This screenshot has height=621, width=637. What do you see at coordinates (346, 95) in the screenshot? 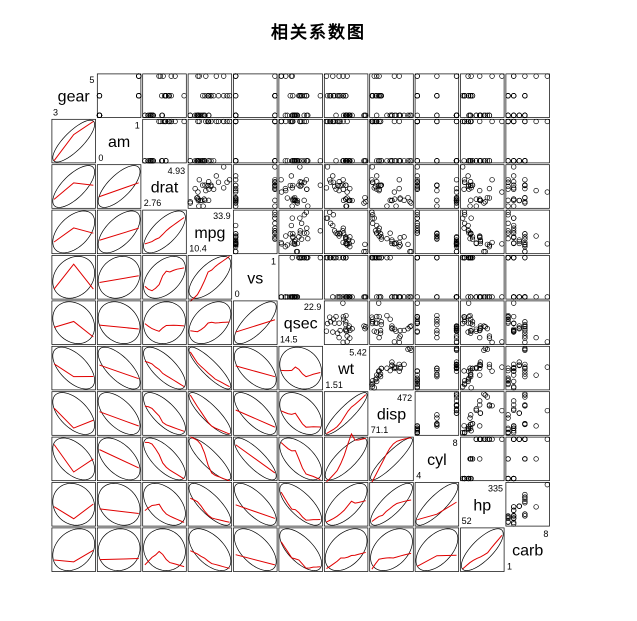
I see `scatter-cell-gear-wt` at bounding box center [346, 95].